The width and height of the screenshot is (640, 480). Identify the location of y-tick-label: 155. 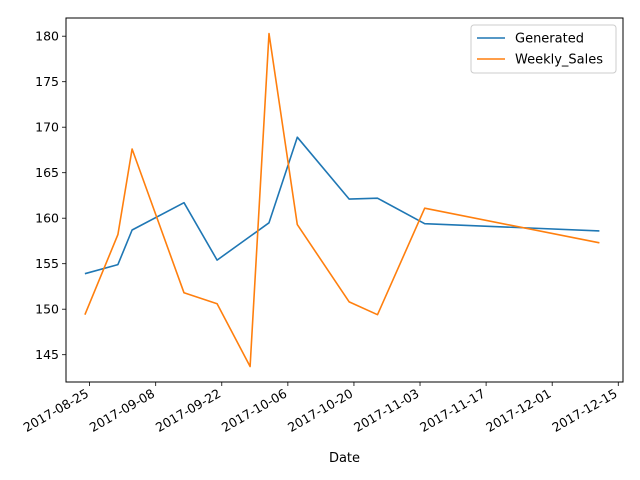
(47, 263).